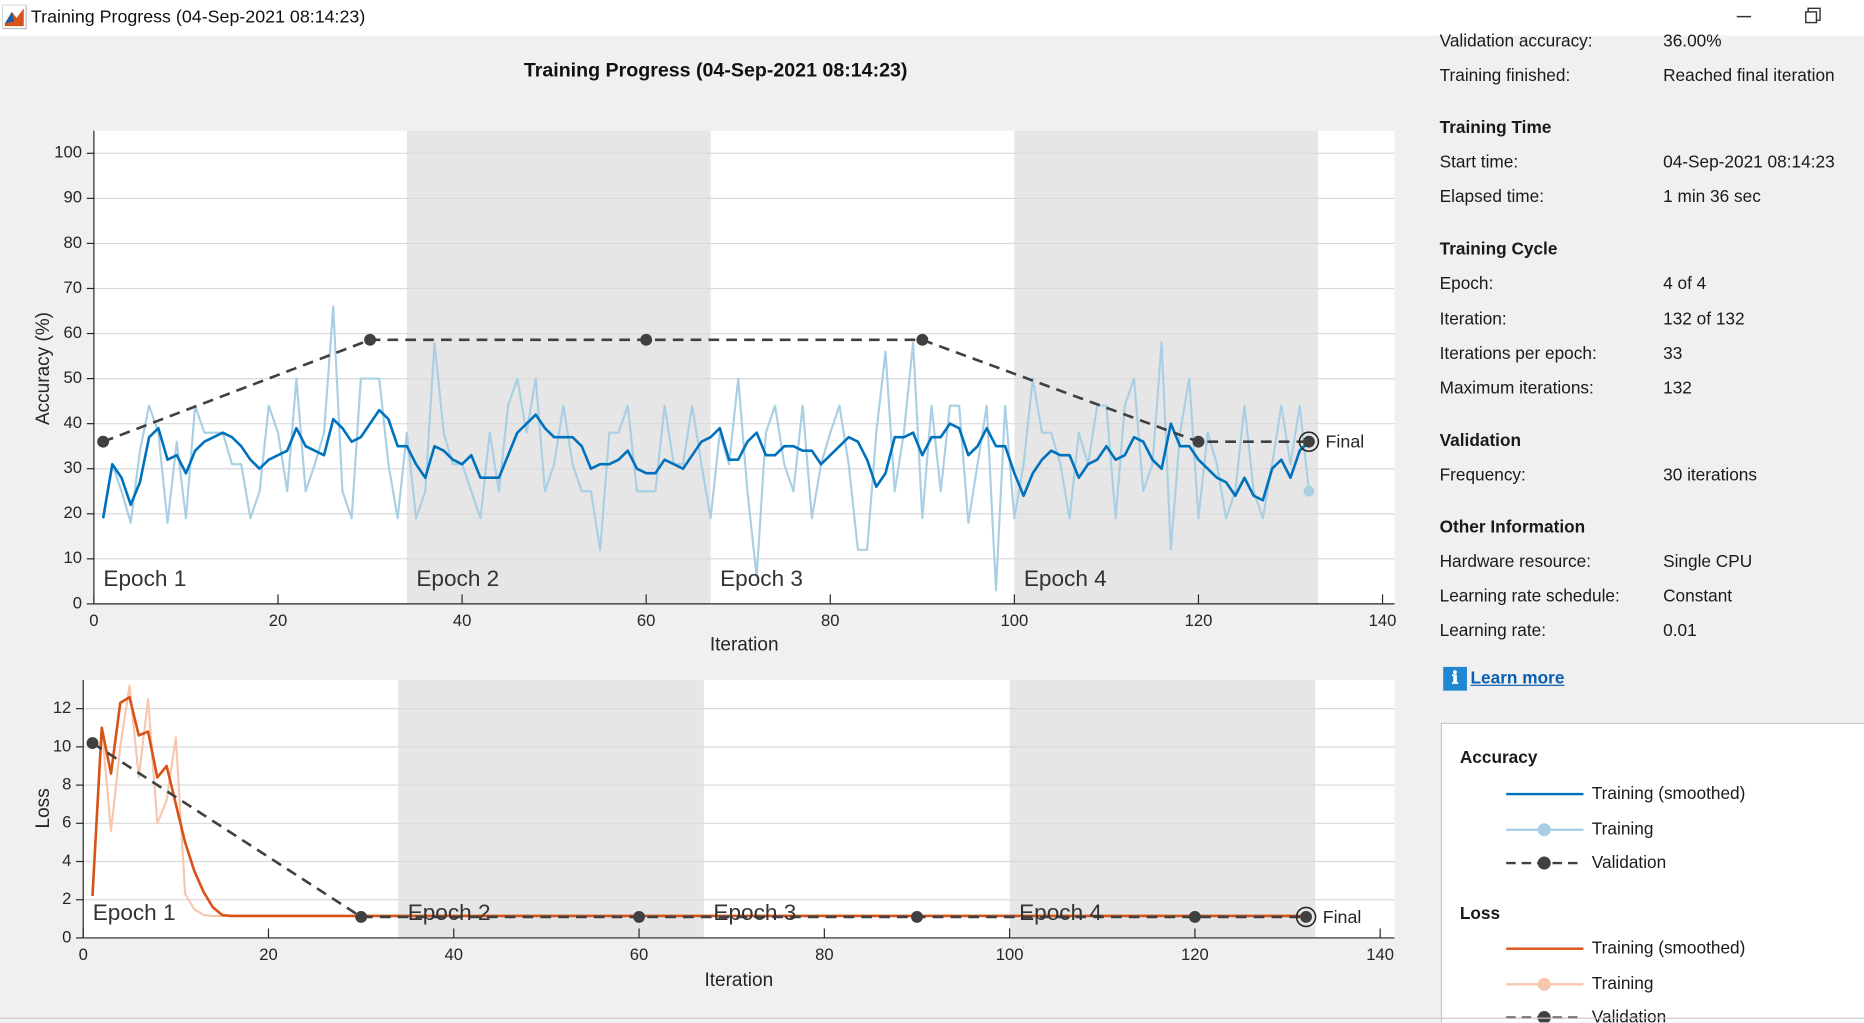  What do you see at coordinates (1515, 562) in the screenshot?
I see `info-label: Hardware resource:` at bounding box center [1515, 562].